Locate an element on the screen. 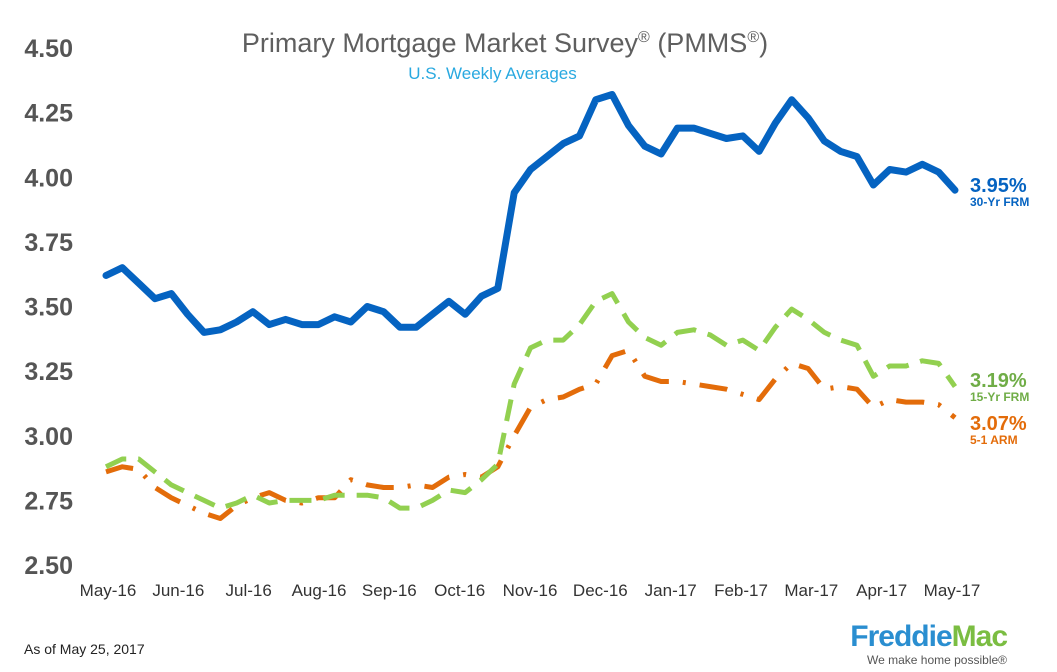 The width and height of the screenshot is (1057, 672). x-tick-label: Sep-16 is located at coordinates (389, 590).